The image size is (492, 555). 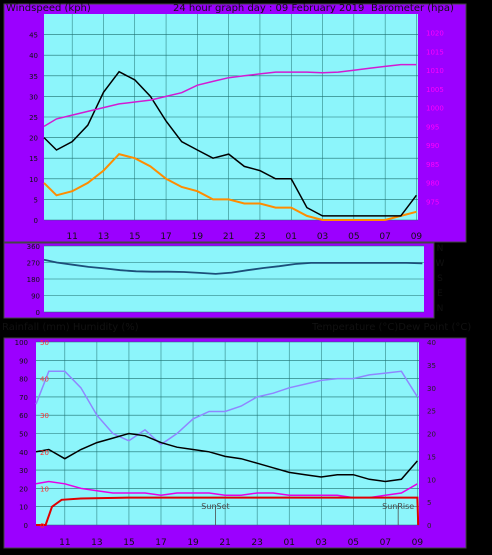 I want to click on direction-tick-label: 360, so click(x=33, y=247).